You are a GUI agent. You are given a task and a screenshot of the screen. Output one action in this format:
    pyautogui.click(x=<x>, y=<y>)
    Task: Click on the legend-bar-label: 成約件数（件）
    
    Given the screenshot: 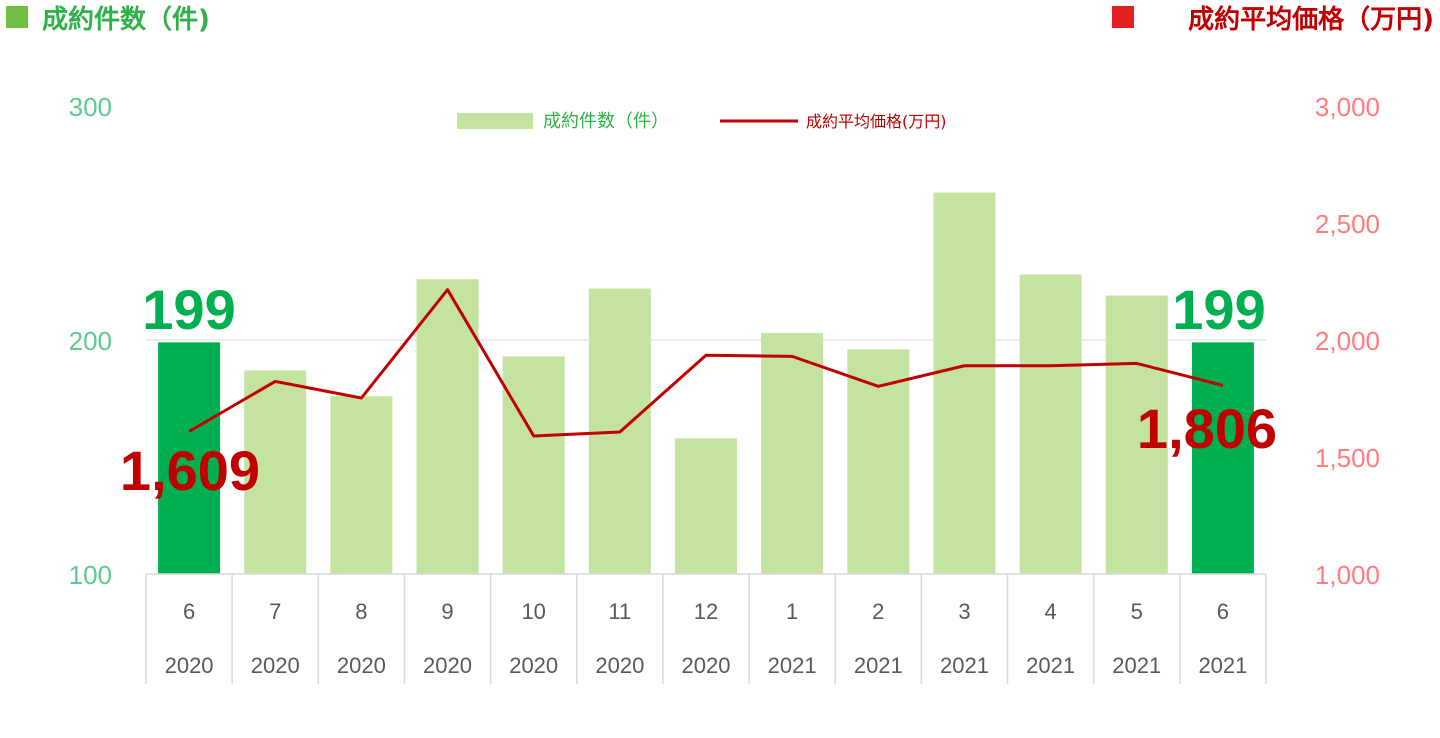 What is the action you would take?
    pyautogui.click(x=606, y=121)
    